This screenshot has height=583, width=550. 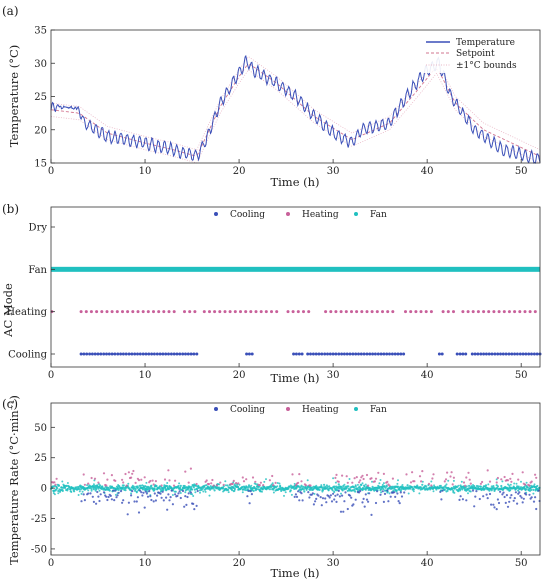 What do you see at coordinates (485, 43) in the screenshot?
I see `legend-label-temperature: Temperature` at bounding box center [485, 43].